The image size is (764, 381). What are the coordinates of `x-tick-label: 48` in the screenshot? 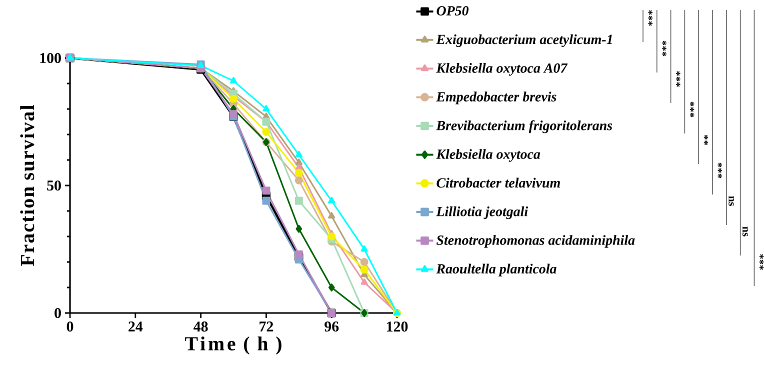 It's located at (201, 327).